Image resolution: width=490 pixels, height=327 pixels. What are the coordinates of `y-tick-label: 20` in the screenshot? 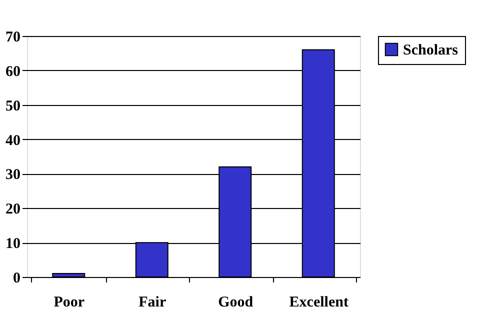 It's located at (13, 210).